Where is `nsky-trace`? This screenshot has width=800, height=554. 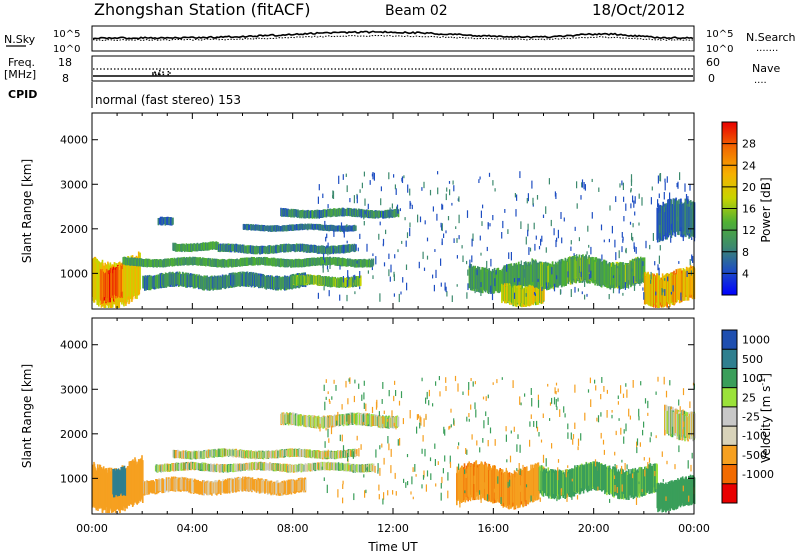 nsky-trace is located at coordinates (393, 35).